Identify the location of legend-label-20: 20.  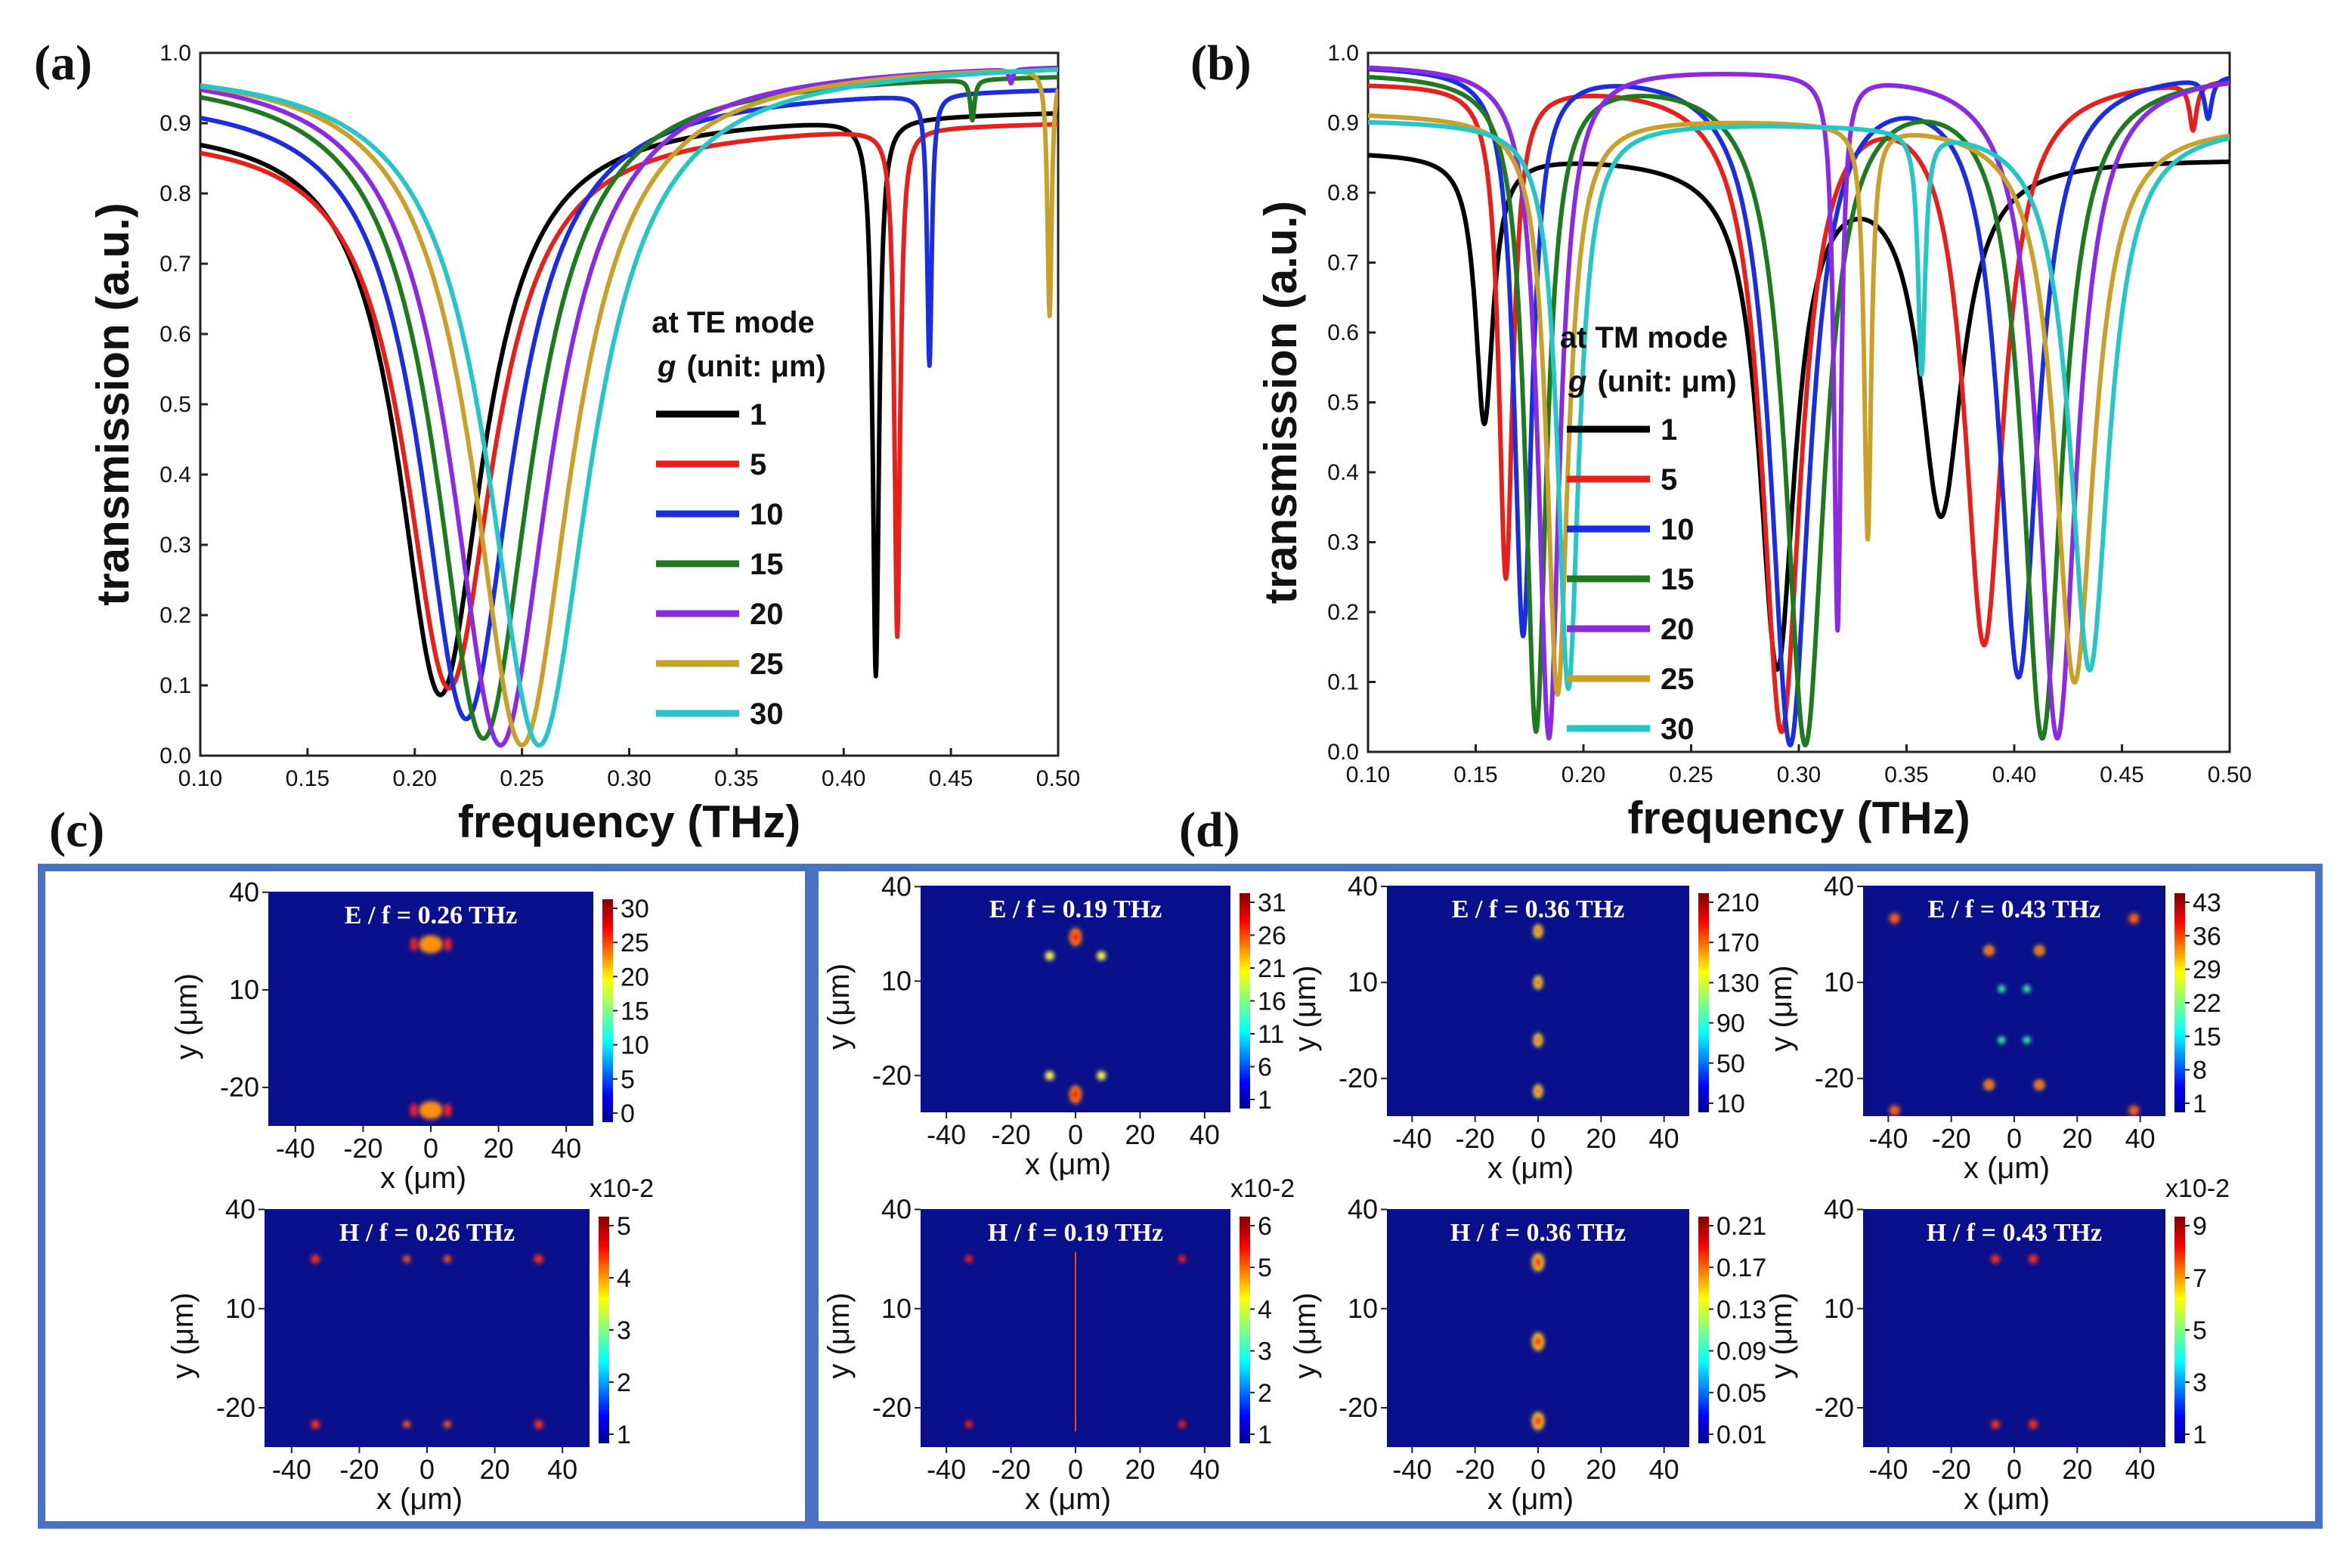
(1678, 629).